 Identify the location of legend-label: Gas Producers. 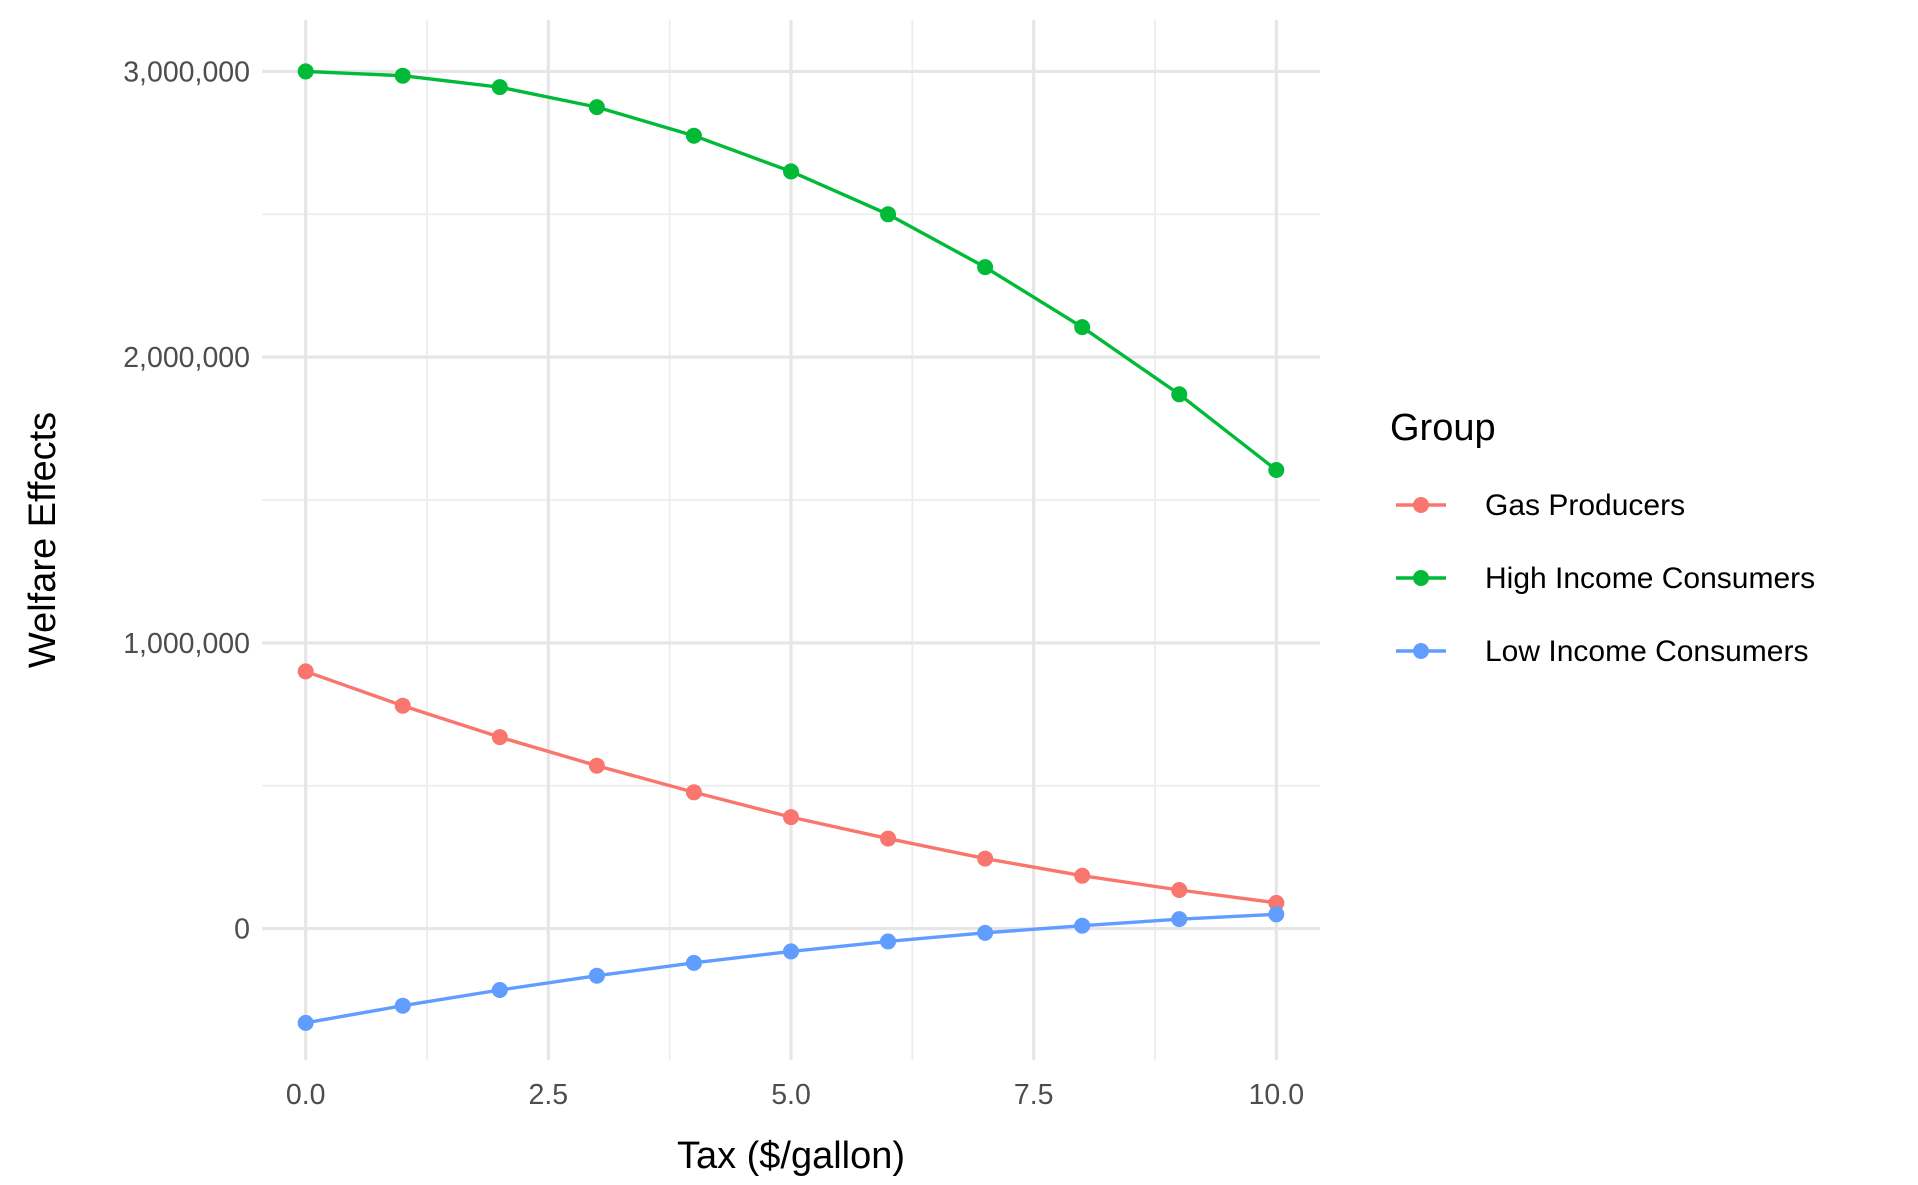
(1585, 505).